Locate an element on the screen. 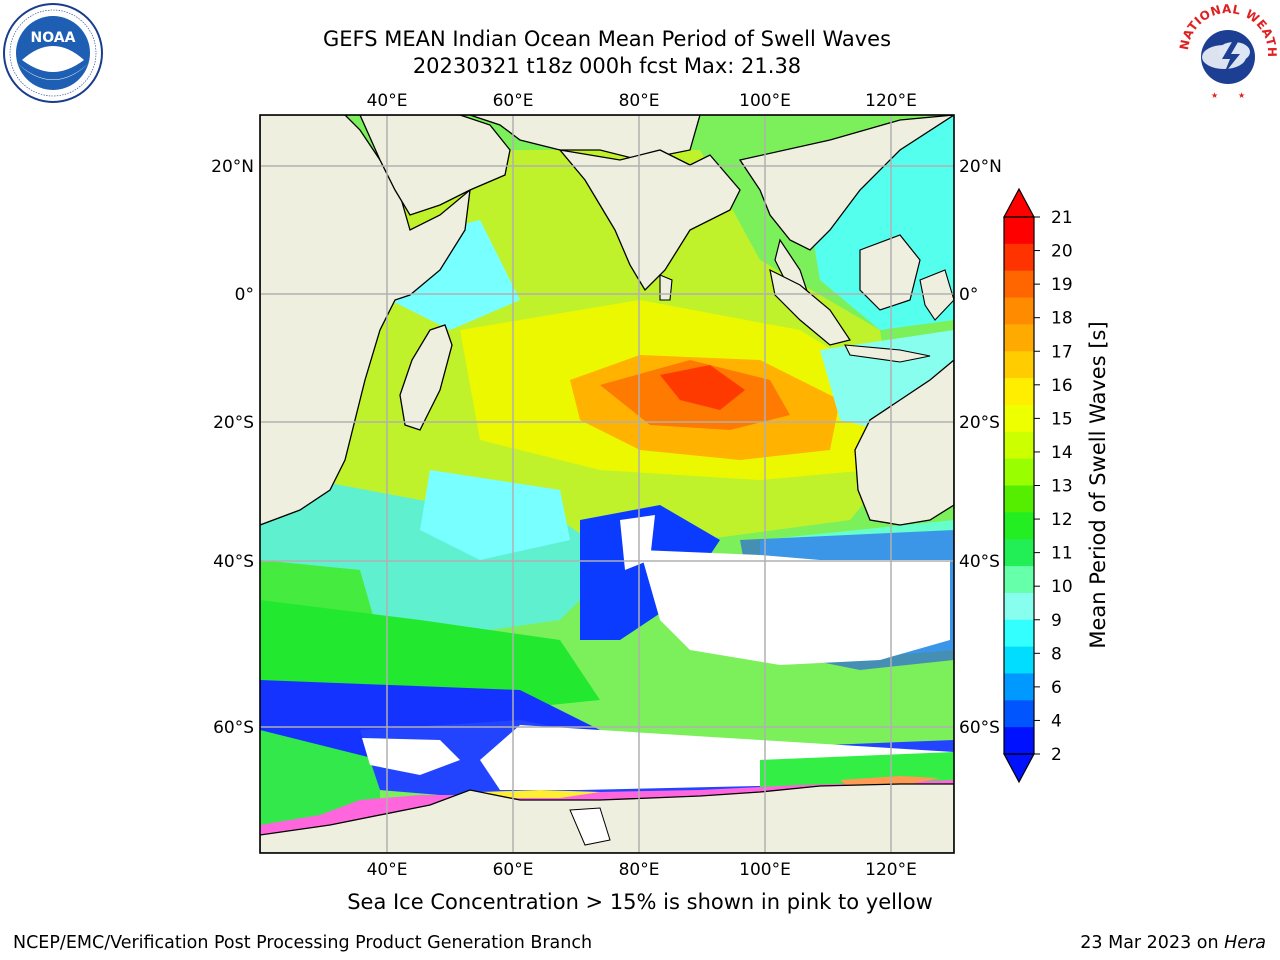 This screenshot has height=960, width=1280. lon-tick-bottom: 60°E is located at coordinates (513, 870).